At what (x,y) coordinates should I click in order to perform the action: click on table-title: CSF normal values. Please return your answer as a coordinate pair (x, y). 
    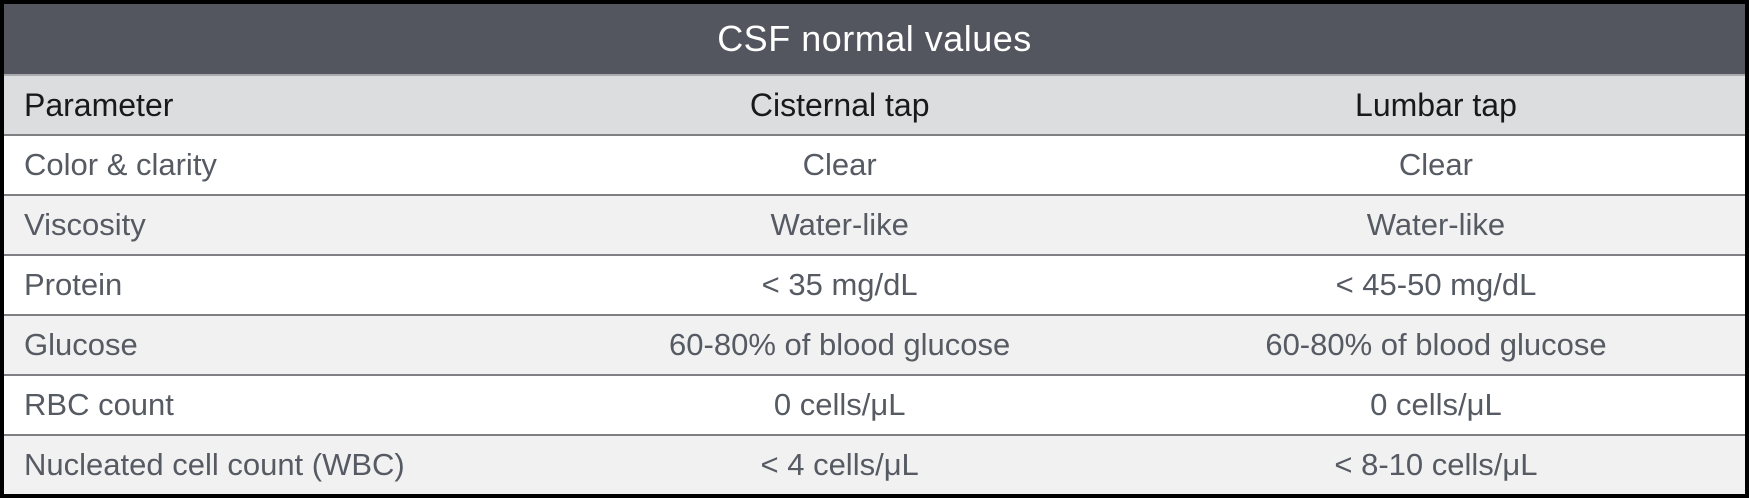
    Looking at the image, I should click on (874, 38).